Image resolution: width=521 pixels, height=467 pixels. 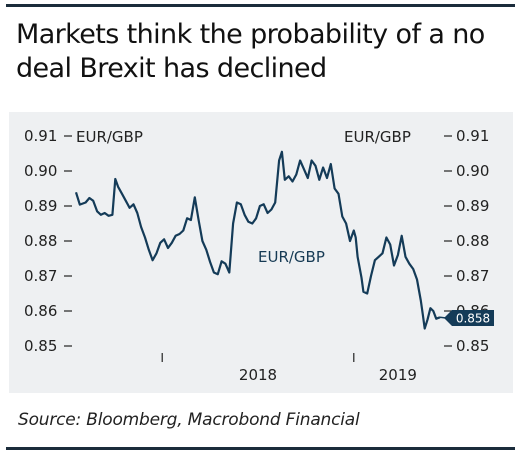 I want to click on x-tick-label: 2019, so click(x=398, y=375).